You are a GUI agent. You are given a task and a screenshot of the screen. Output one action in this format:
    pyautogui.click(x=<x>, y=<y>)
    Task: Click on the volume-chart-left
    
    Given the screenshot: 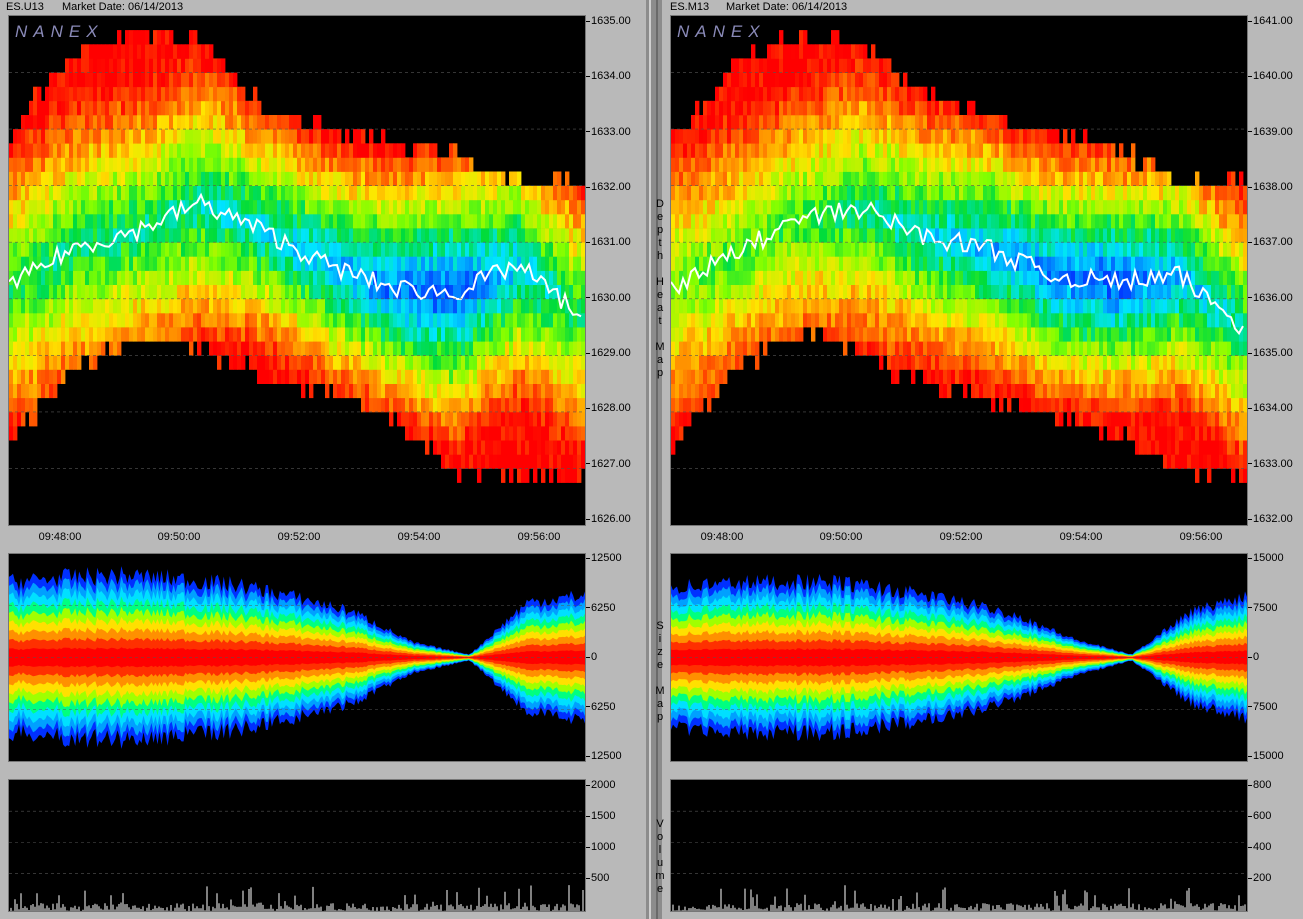 What is the action you would take?
    pyautogui.click(x=297, y=845)
    